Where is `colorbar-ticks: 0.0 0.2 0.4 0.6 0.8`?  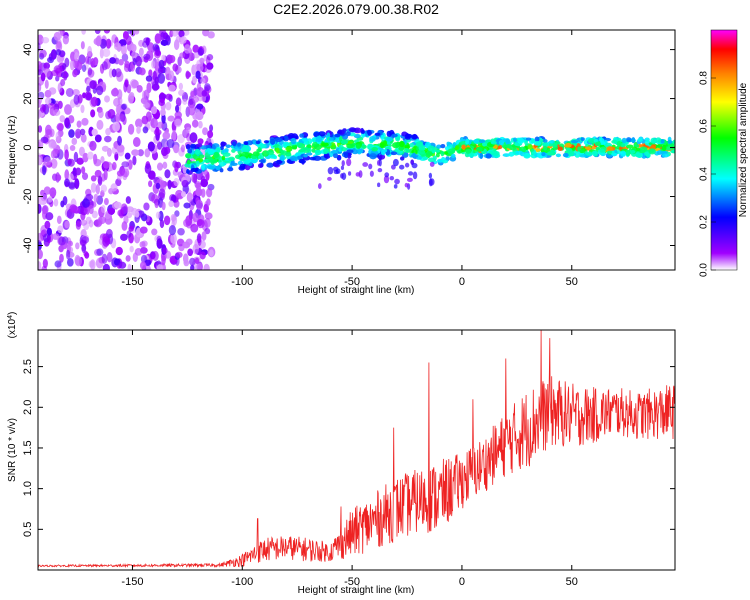 colorbar-ticks: 0.0 0.2 0.4 0.6 0.8 is located at coordinates (707, 174).